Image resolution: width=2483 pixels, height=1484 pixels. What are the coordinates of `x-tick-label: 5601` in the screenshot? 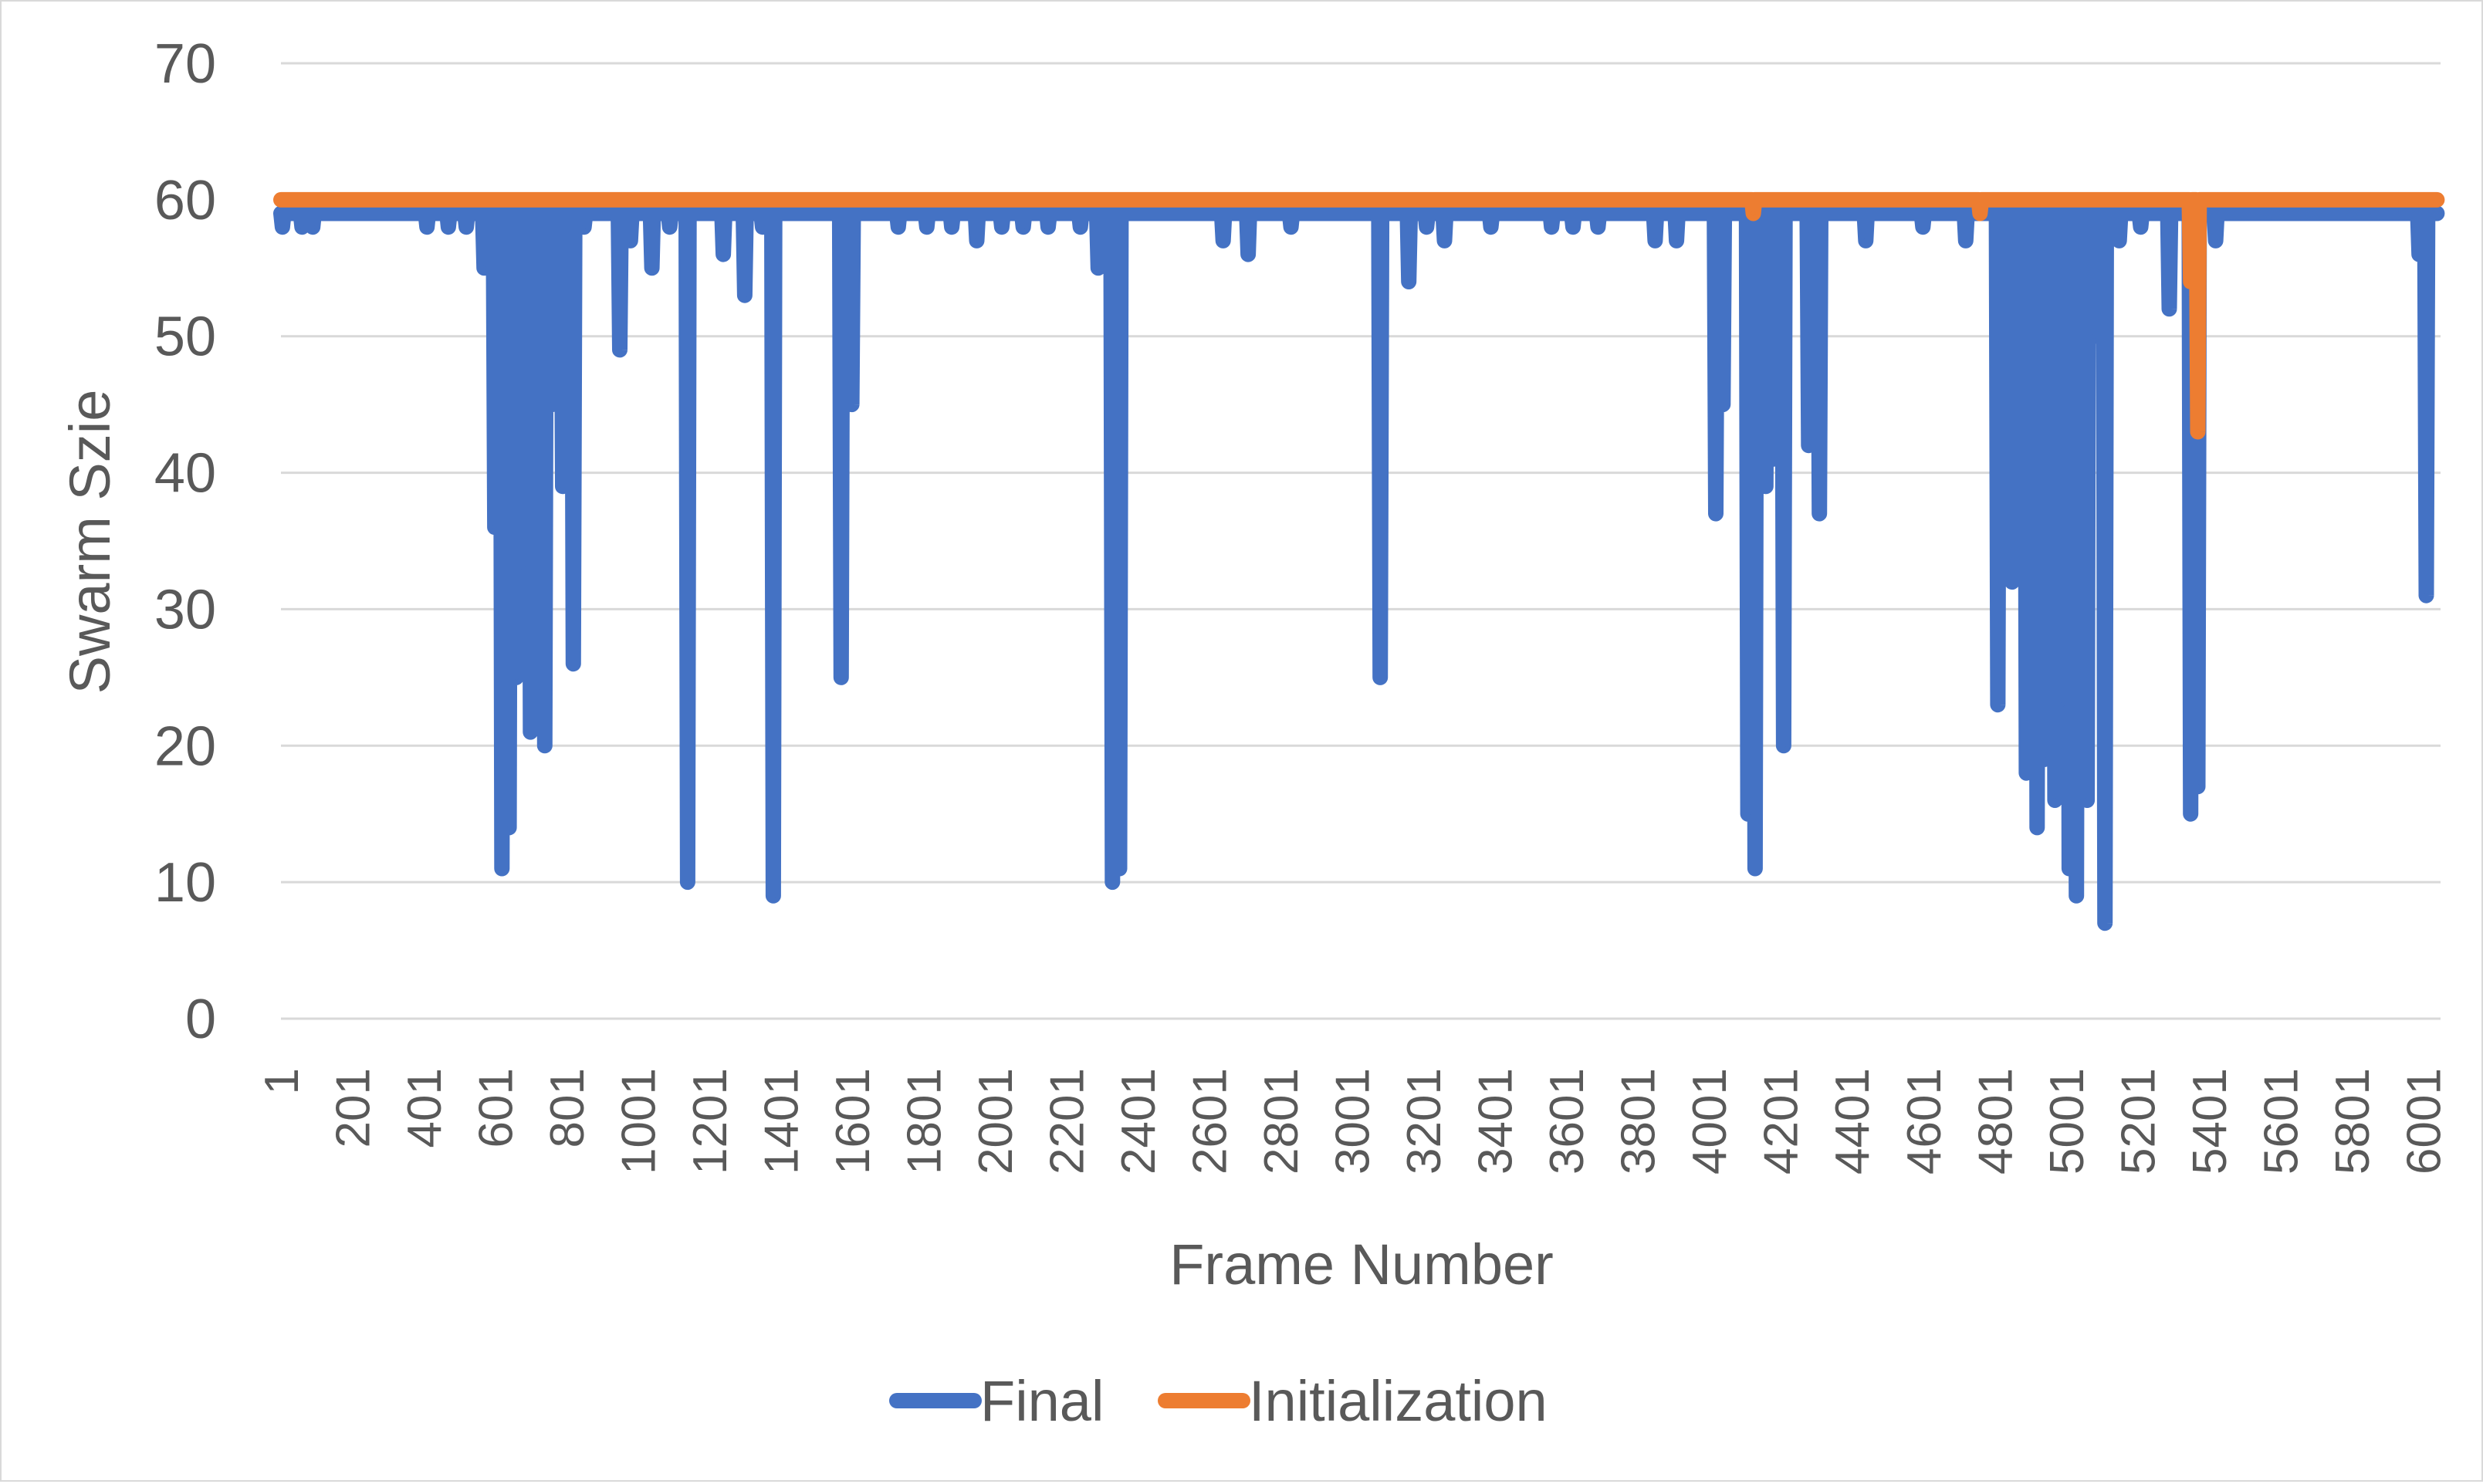 It's located at (2281, 1121).